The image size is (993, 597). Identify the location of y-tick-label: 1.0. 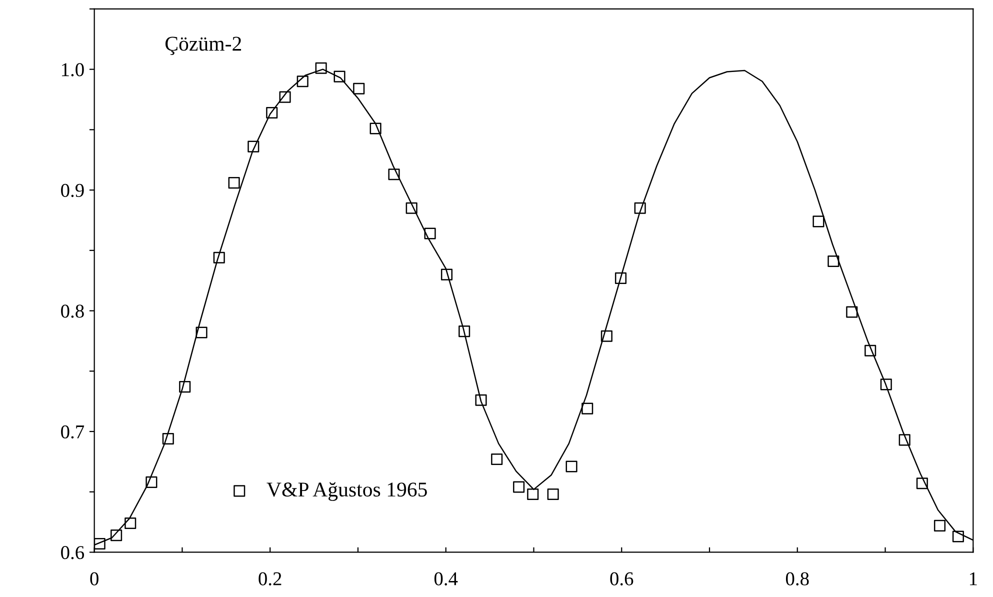
(73, 69).